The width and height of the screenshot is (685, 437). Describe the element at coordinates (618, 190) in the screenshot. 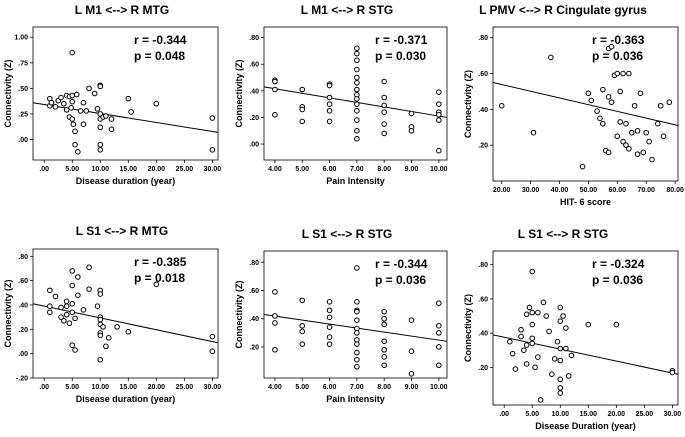

I see `x-tick-label: 60.00` at that location.